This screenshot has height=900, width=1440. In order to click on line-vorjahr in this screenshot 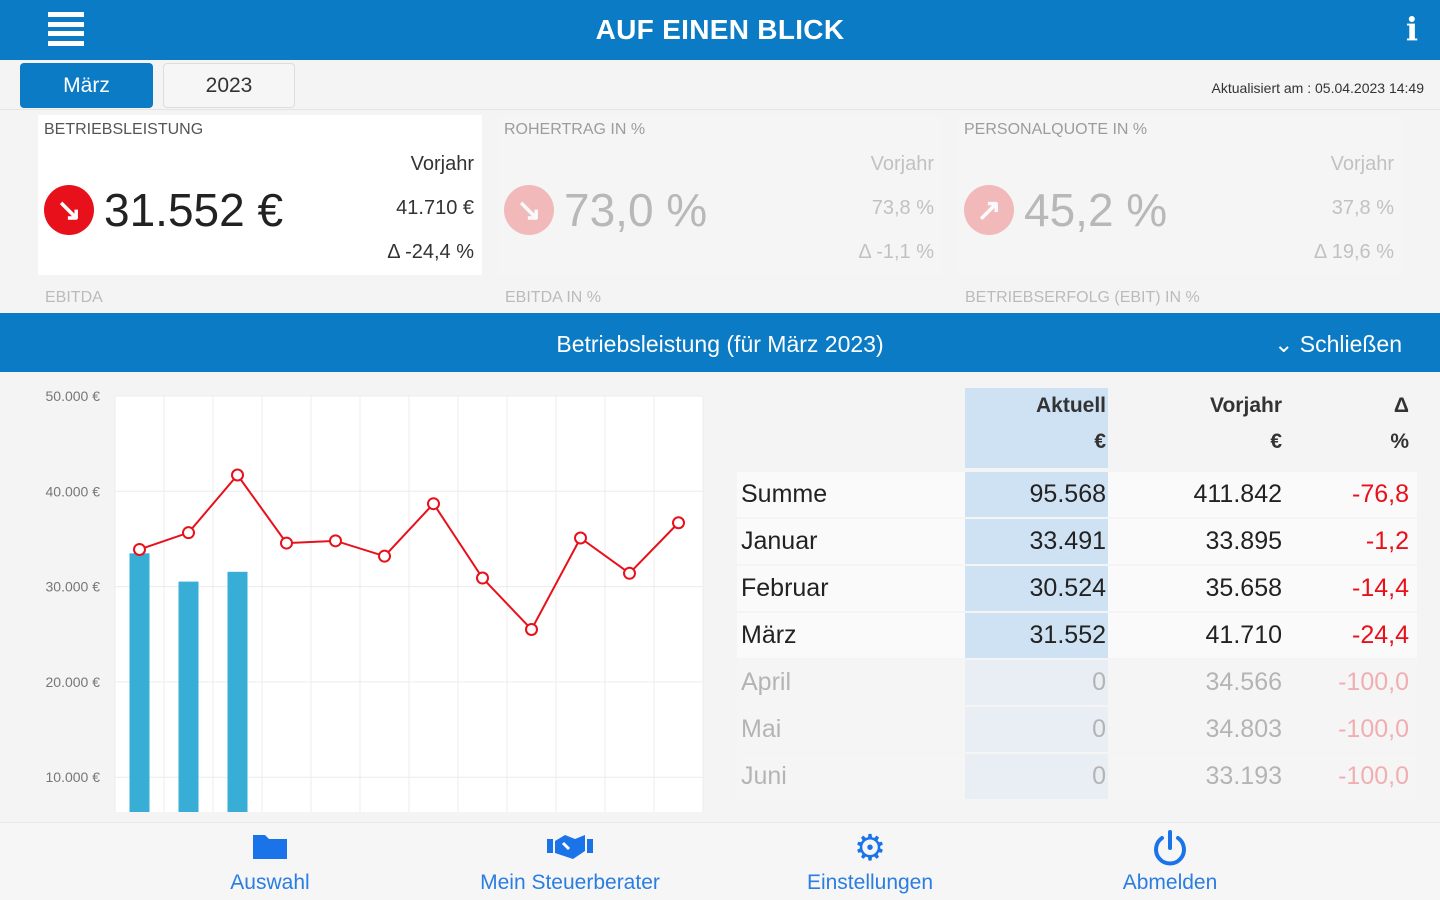, I will do `click(409, 552)`.